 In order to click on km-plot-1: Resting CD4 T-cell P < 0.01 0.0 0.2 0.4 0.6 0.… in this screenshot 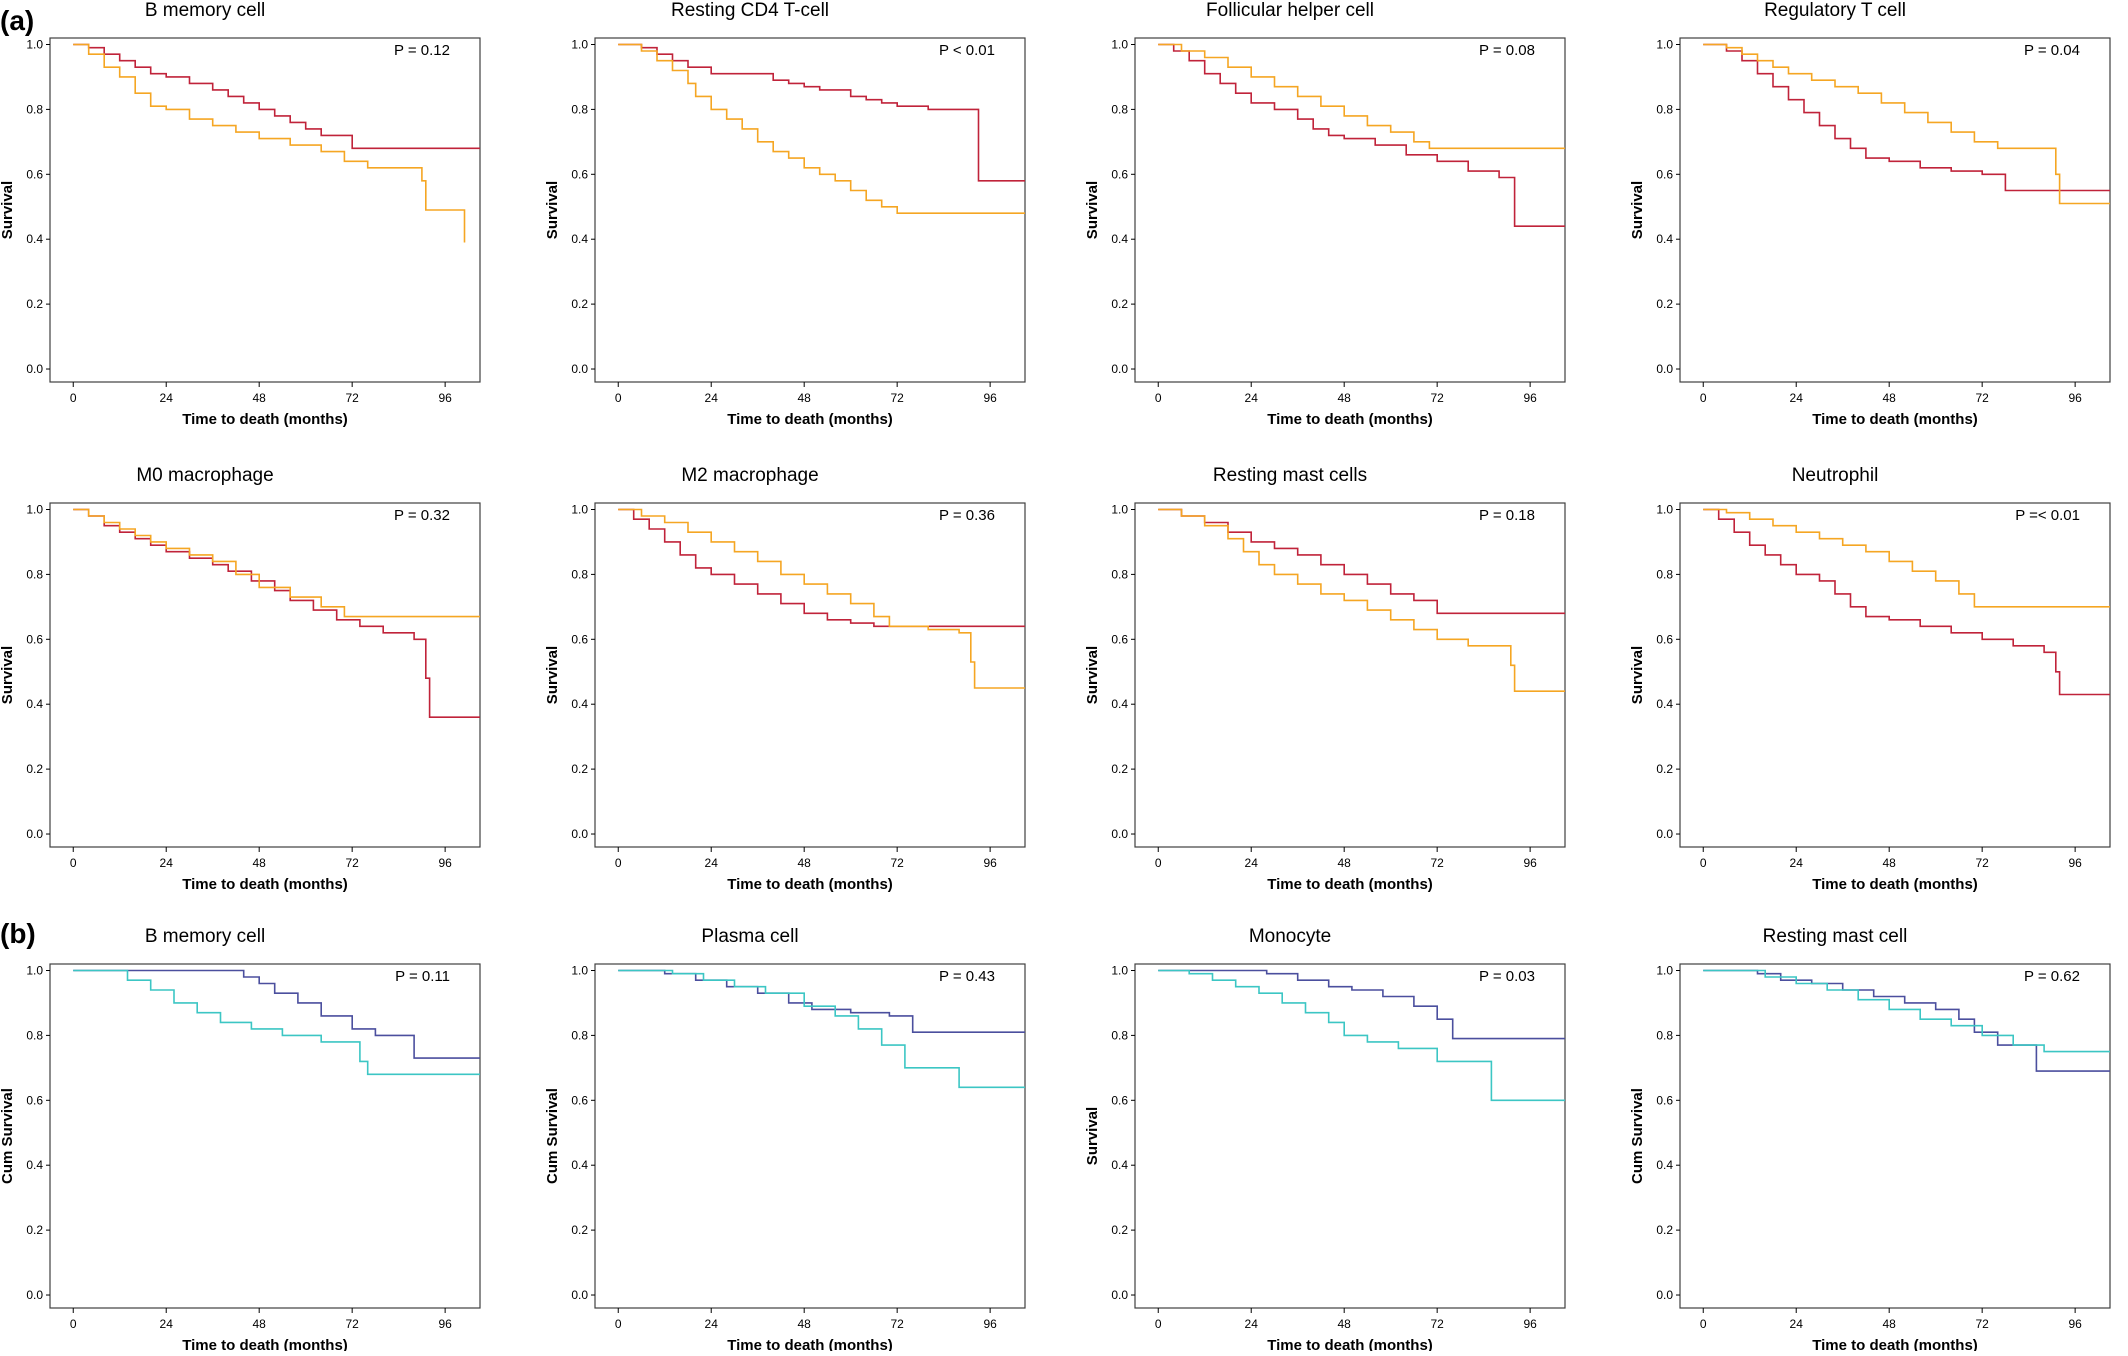, I will do `click(785, 214)`.